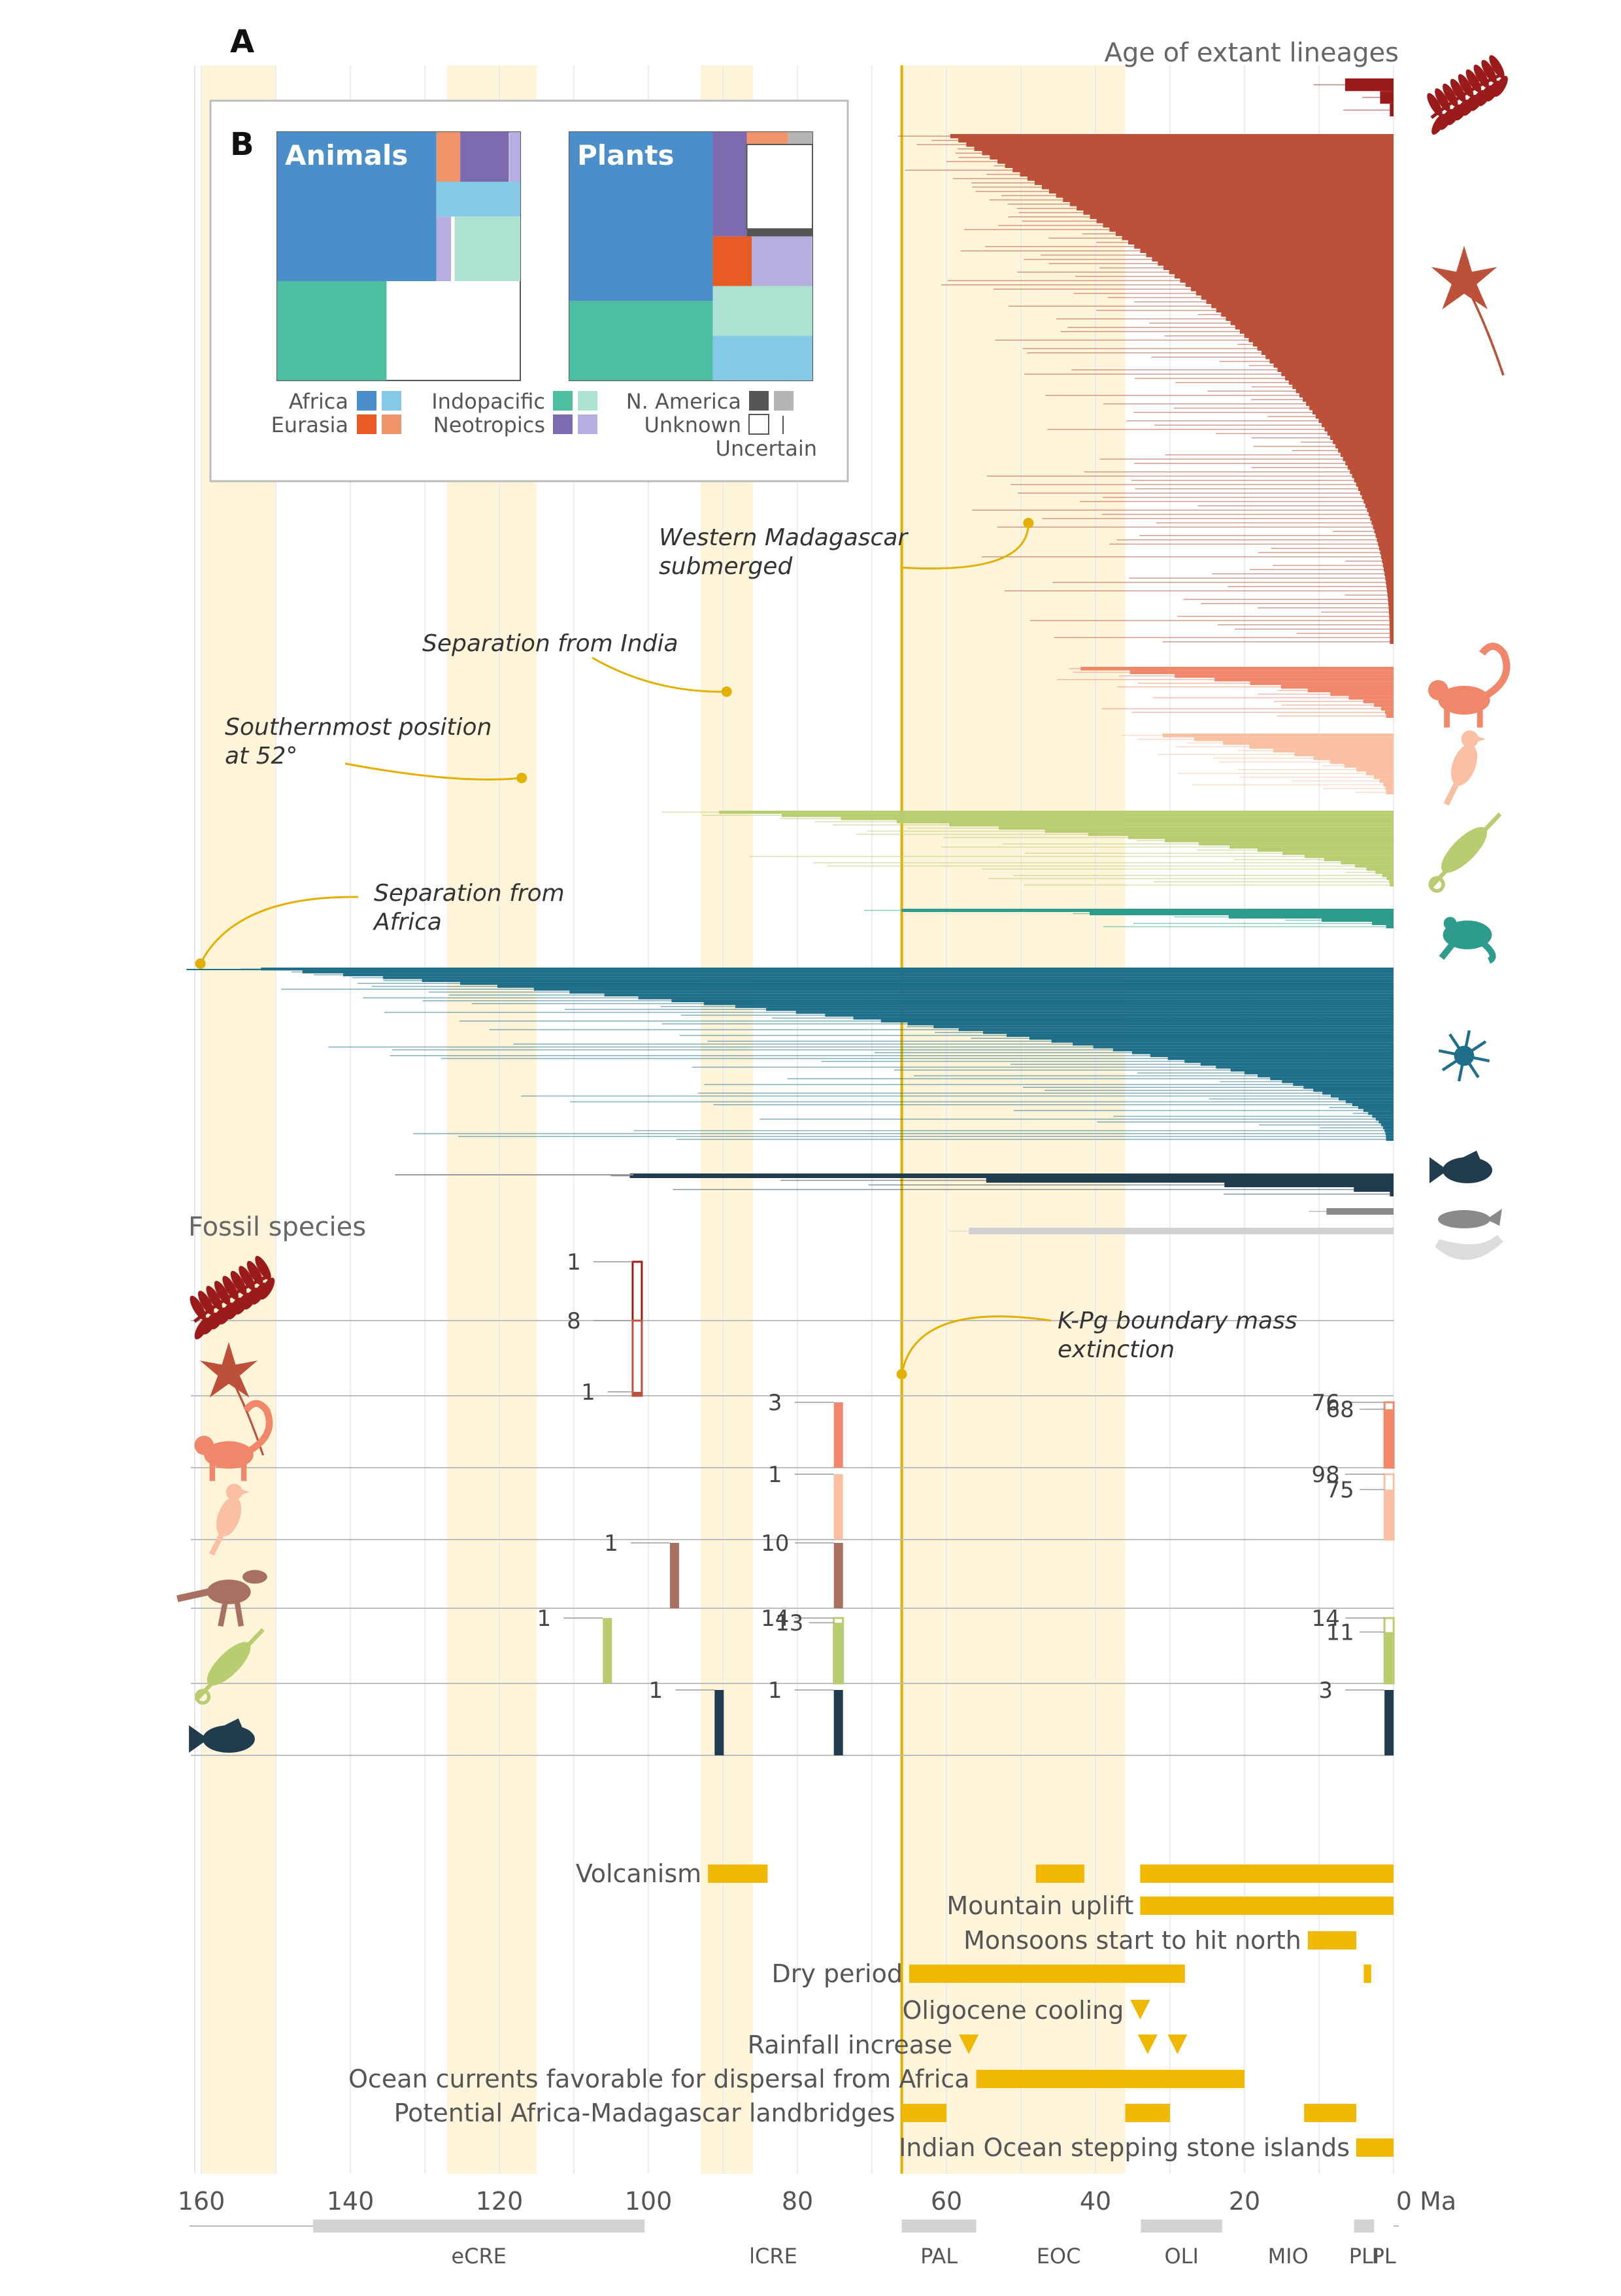  What do you see at coordinates (784, 537) in the screenshot?
I see `annot-west-mad-1: Western Madagascar` at bounding box center [784, 537].